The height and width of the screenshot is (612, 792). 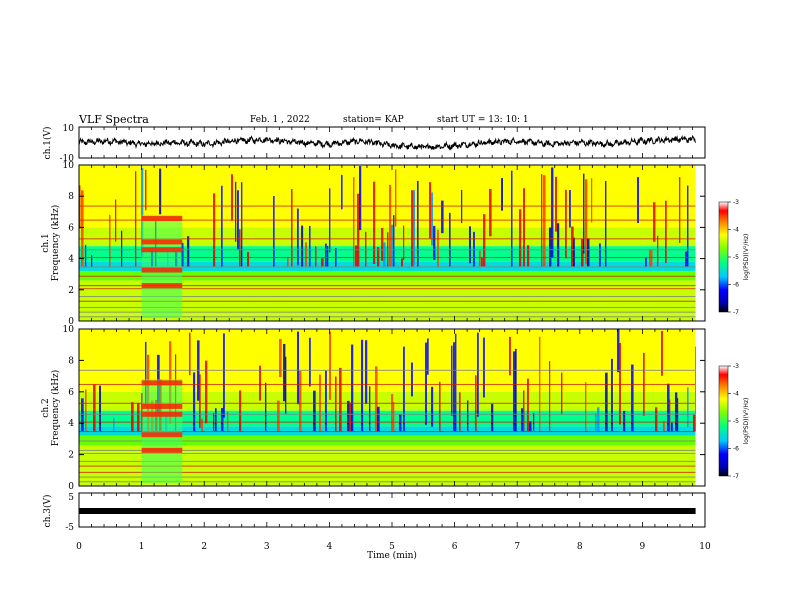 I want to click on ch1-spectrogram-ytick-label: 8, so click(x=71, y=197).